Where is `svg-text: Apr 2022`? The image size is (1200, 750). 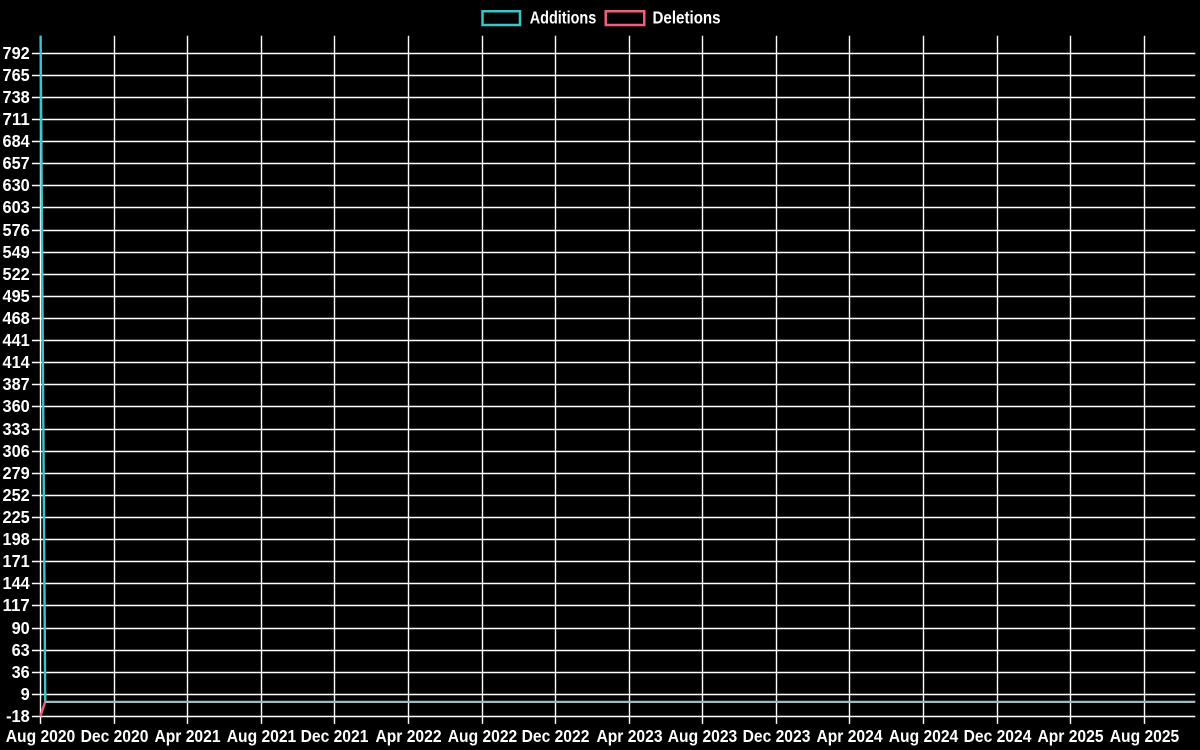 svg-text: Apr 2022 is located at coordinates (408, 736).